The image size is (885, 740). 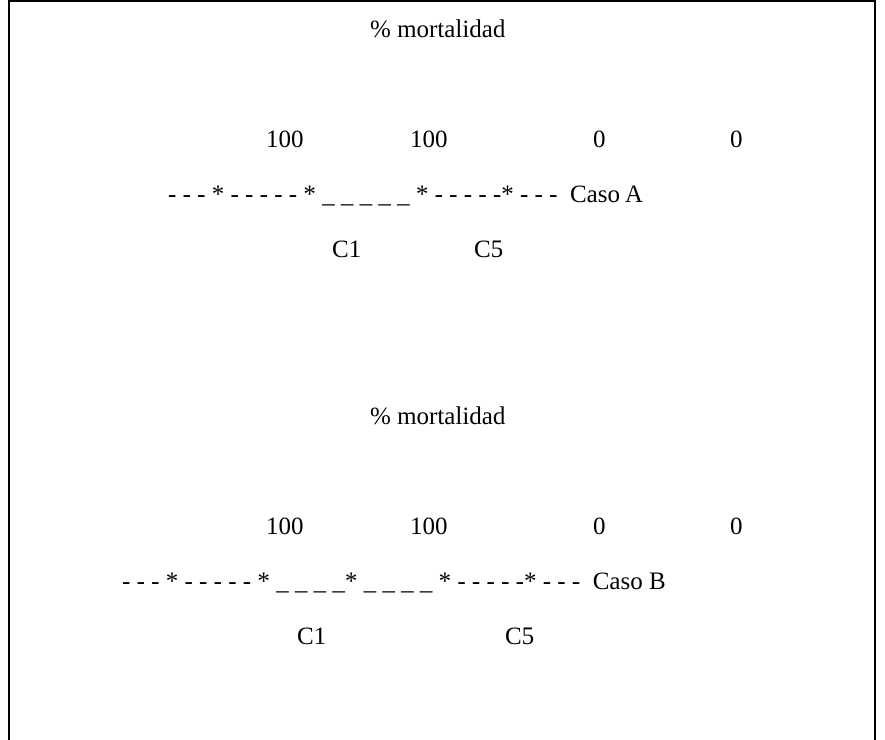 I want to click on case-a-value-3: 0, so click(x=599, y=139).